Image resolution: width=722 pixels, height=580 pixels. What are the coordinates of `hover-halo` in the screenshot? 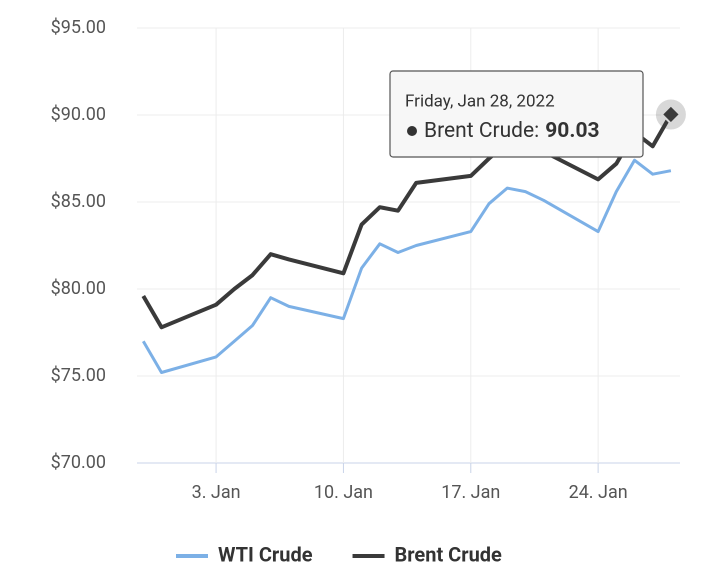 It's located at (670, 114).